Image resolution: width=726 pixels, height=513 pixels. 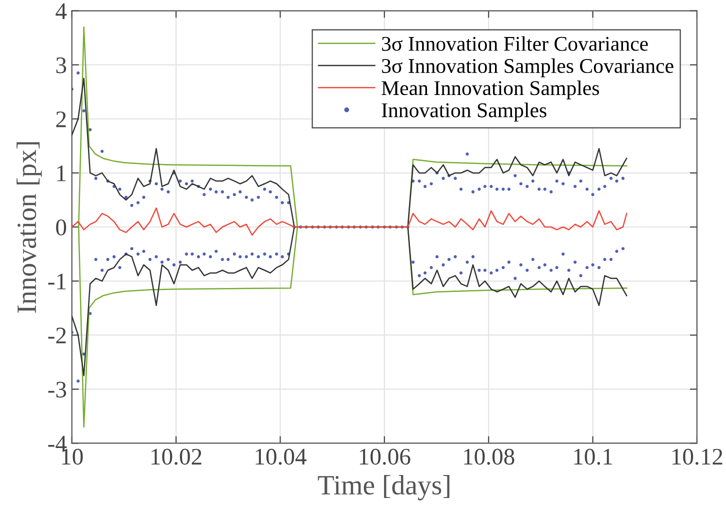 What do you see at coordinates (489, 456) in the screenshot?
I see `x-tick-label: 10.08` at bounding box center [489, 456].